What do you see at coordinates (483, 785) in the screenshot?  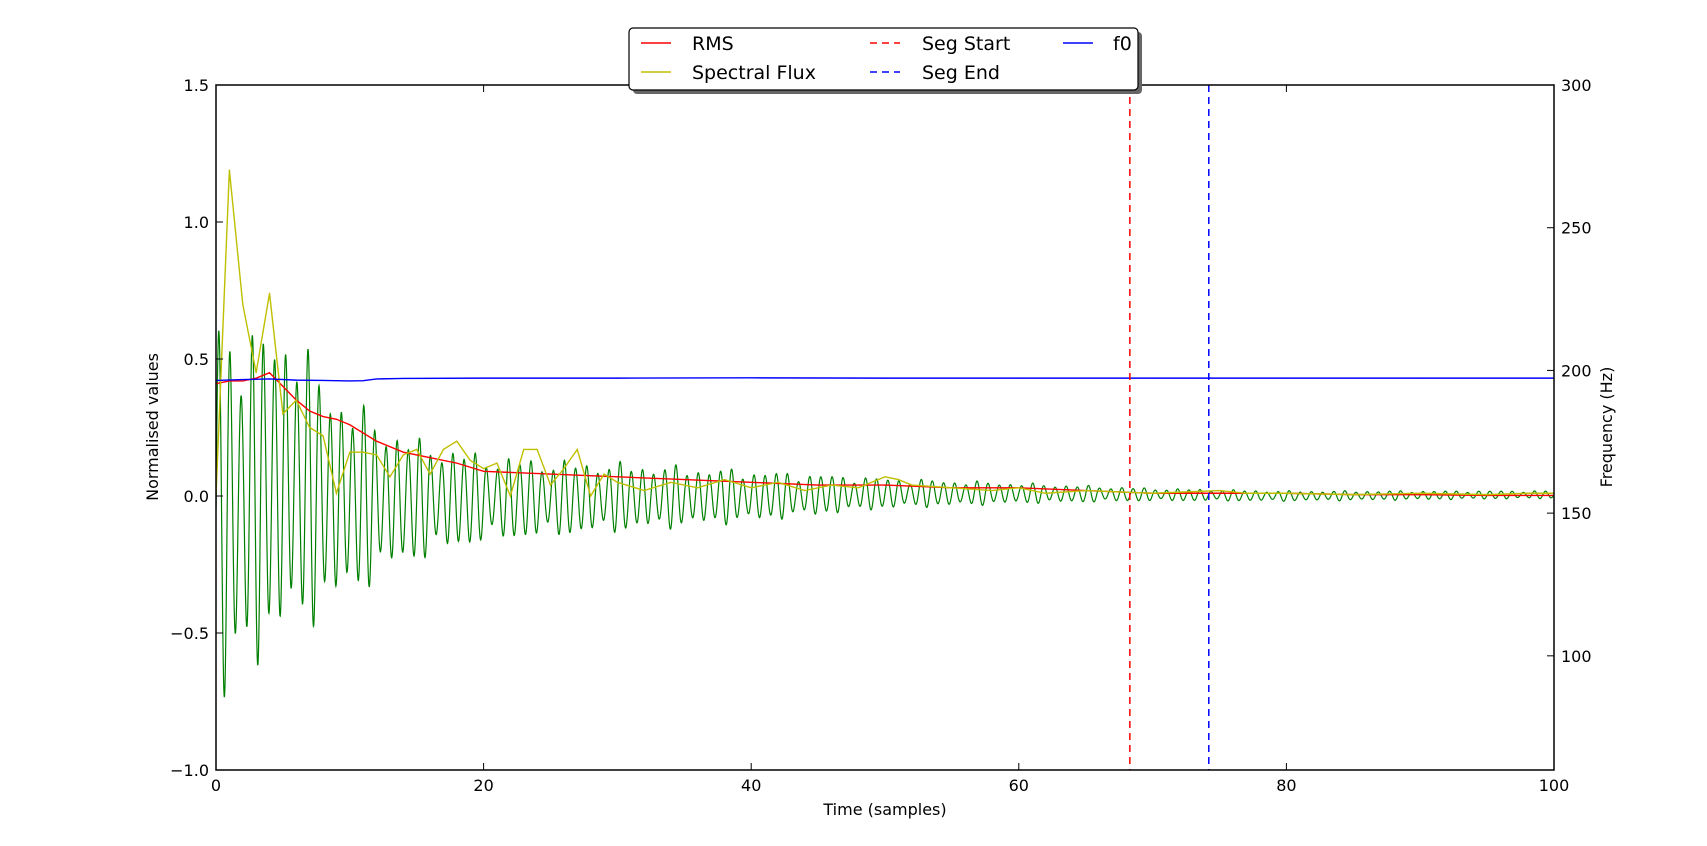 I see `x-tick-label: 20` at bounding box center [483, 785].